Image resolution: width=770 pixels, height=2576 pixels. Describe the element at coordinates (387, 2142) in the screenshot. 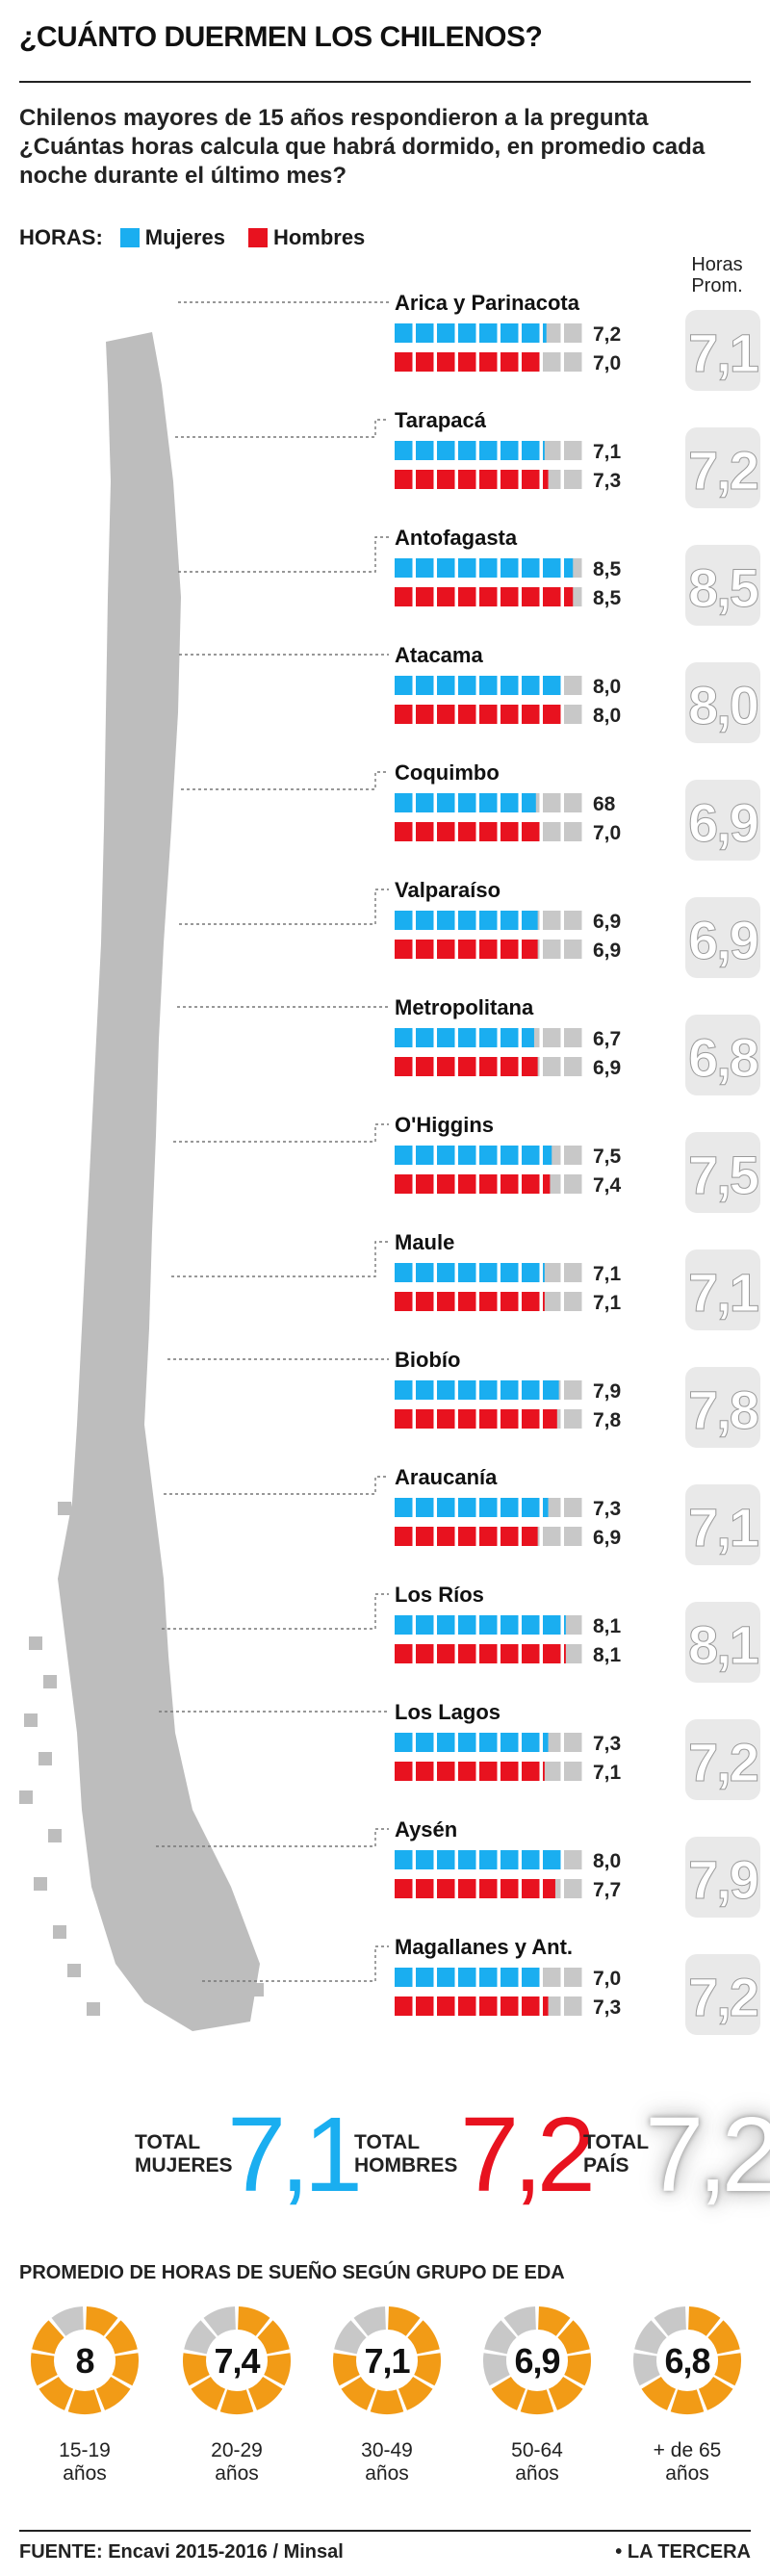

I see `total-men-label-line-1: TOTAL` at that location.